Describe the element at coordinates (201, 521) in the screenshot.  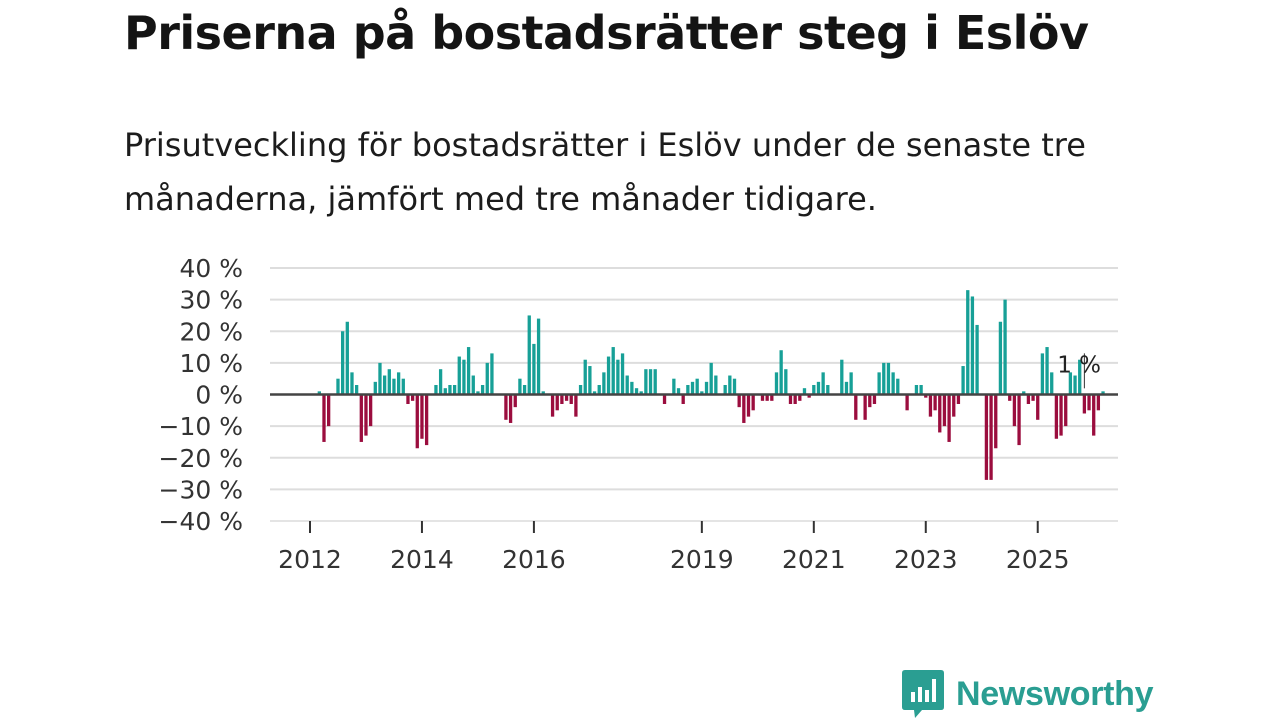
I see `y-tick-label: −40 %` at that location.